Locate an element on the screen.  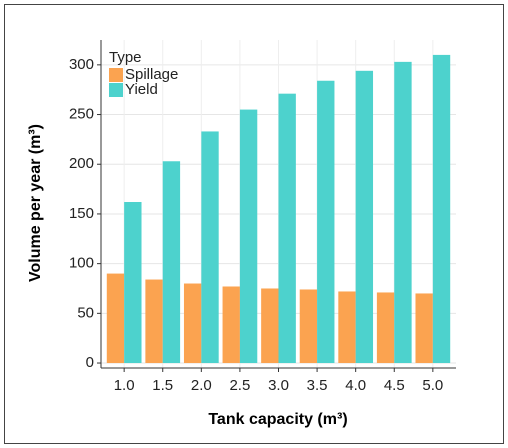
legend-label: Spillage is located at coordinates (151, 74).